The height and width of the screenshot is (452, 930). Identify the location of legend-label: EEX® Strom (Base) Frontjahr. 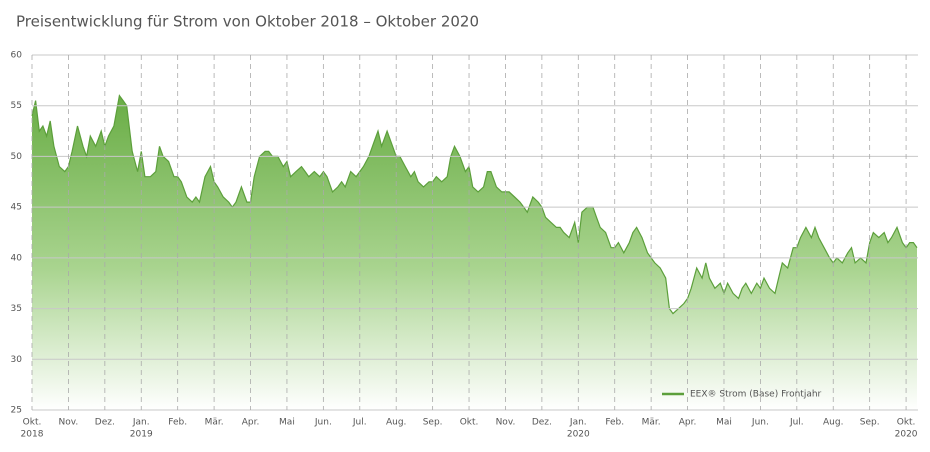
(756, 395).